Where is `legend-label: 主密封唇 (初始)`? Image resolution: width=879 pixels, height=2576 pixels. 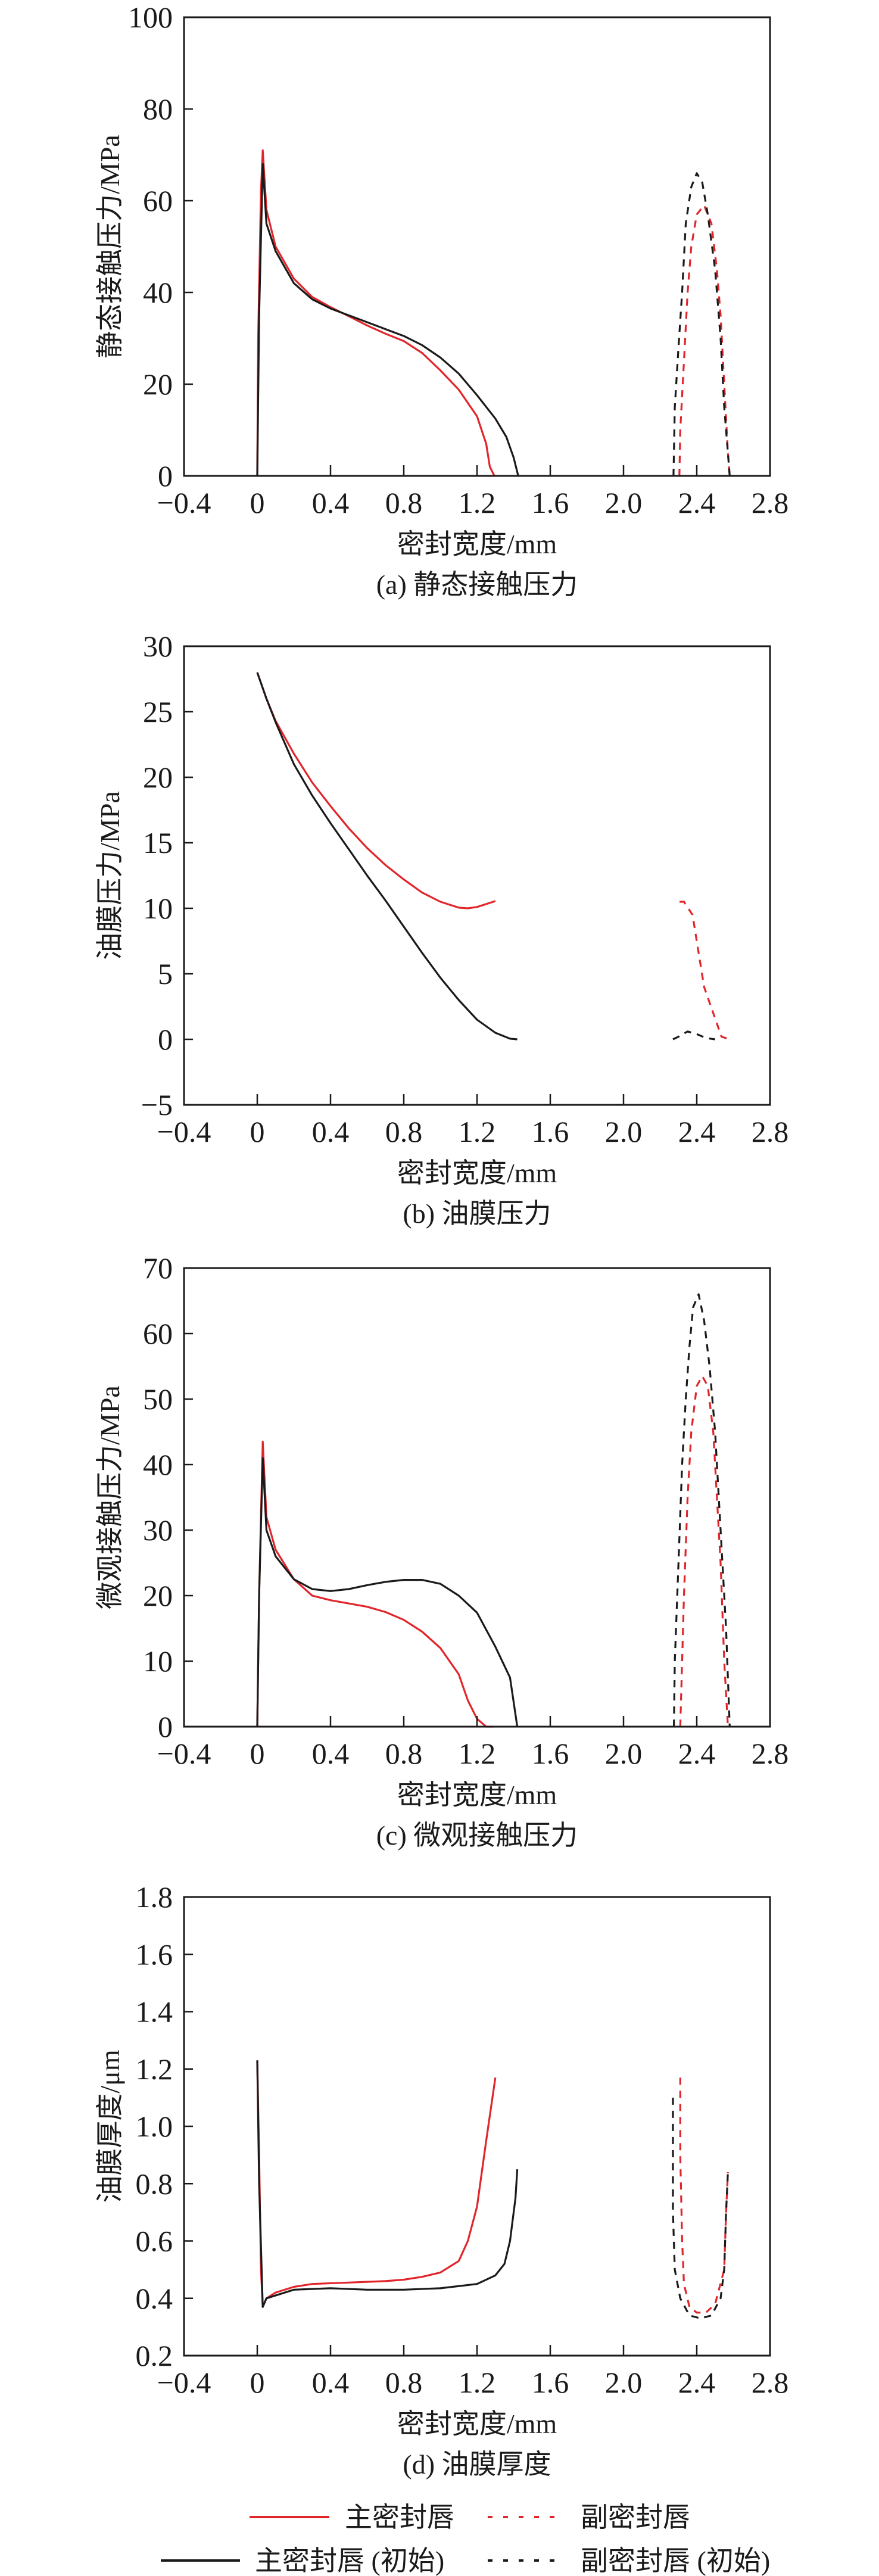
legend-label: 主密封唇 (初始) is located at coordinates (349, 2561).